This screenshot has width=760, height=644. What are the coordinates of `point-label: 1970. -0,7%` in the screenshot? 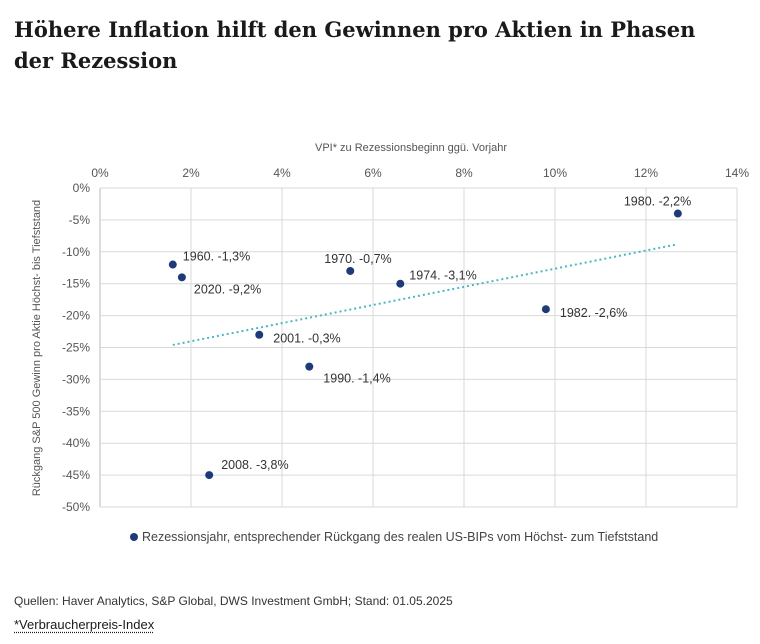 It's located at (357, 259).